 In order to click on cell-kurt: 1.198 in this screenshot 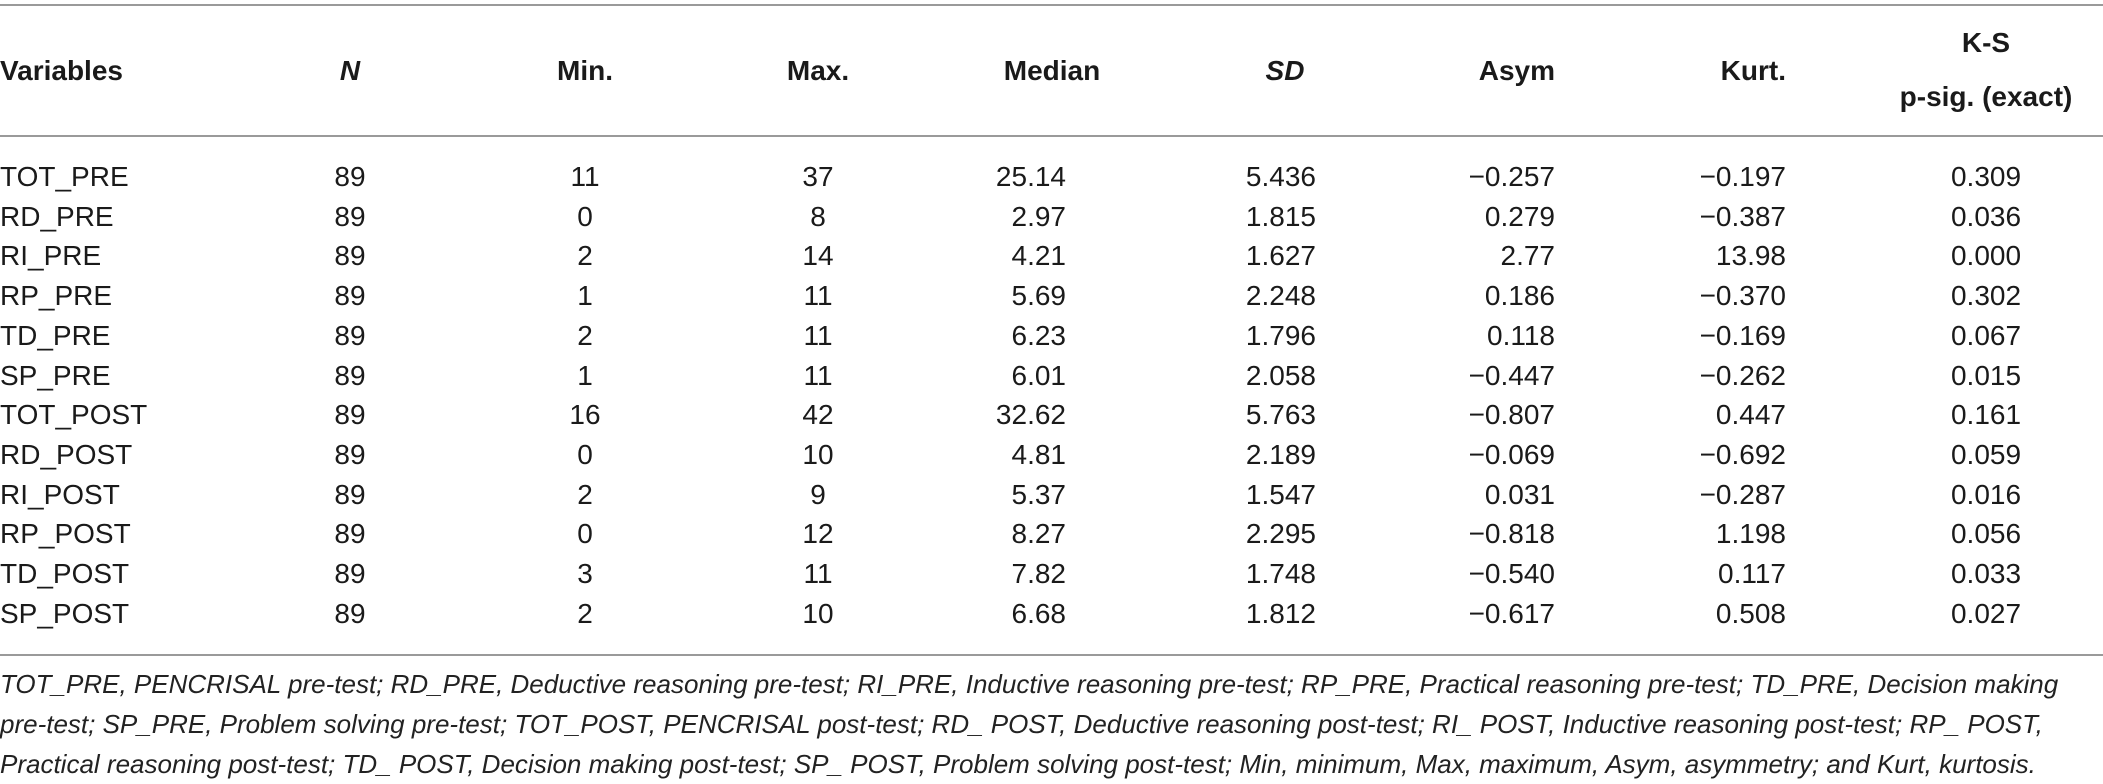, I will do `click(1750, 534)`.